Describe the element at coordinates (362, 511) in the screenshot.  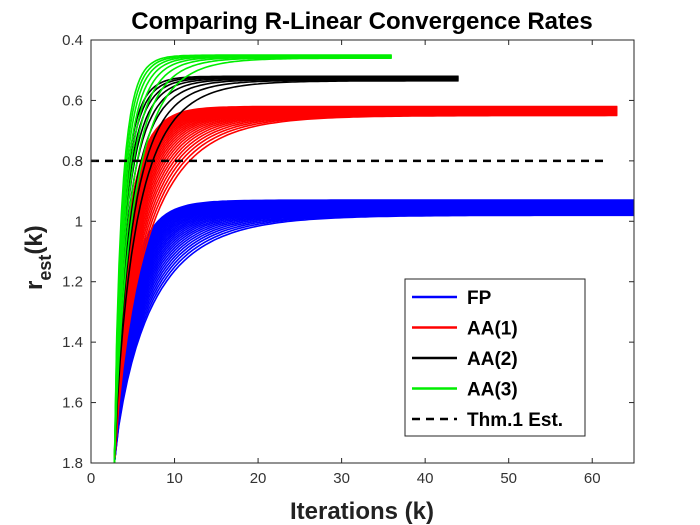
I see `x-axis-label: Iterations (k)` at that location.